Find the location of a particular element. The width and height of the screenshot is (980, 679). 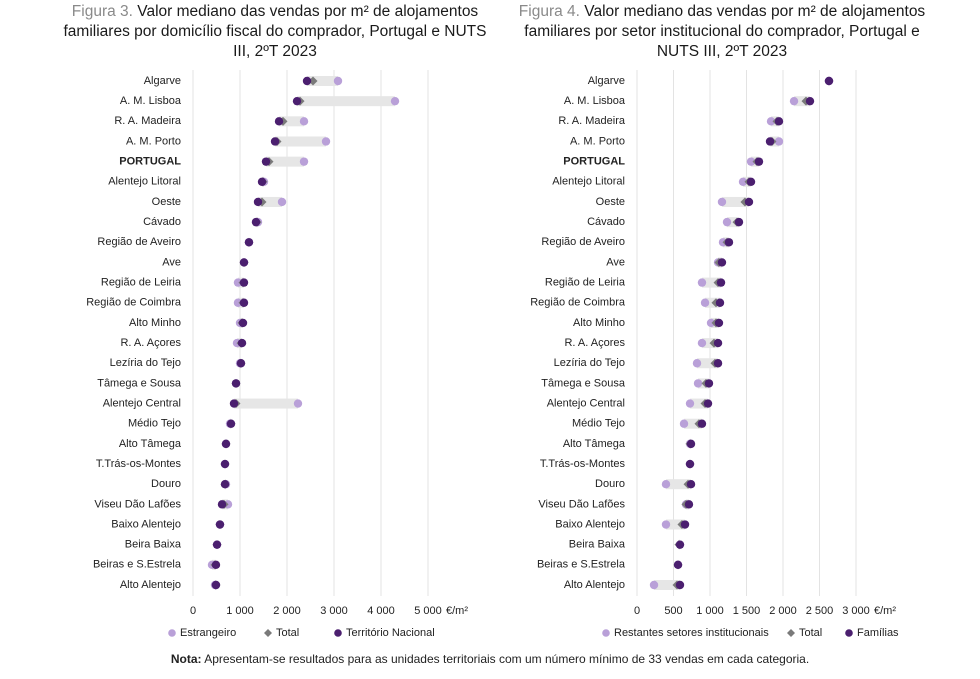

x-tick-label: 1 500 is located at coordinates (747, 611).